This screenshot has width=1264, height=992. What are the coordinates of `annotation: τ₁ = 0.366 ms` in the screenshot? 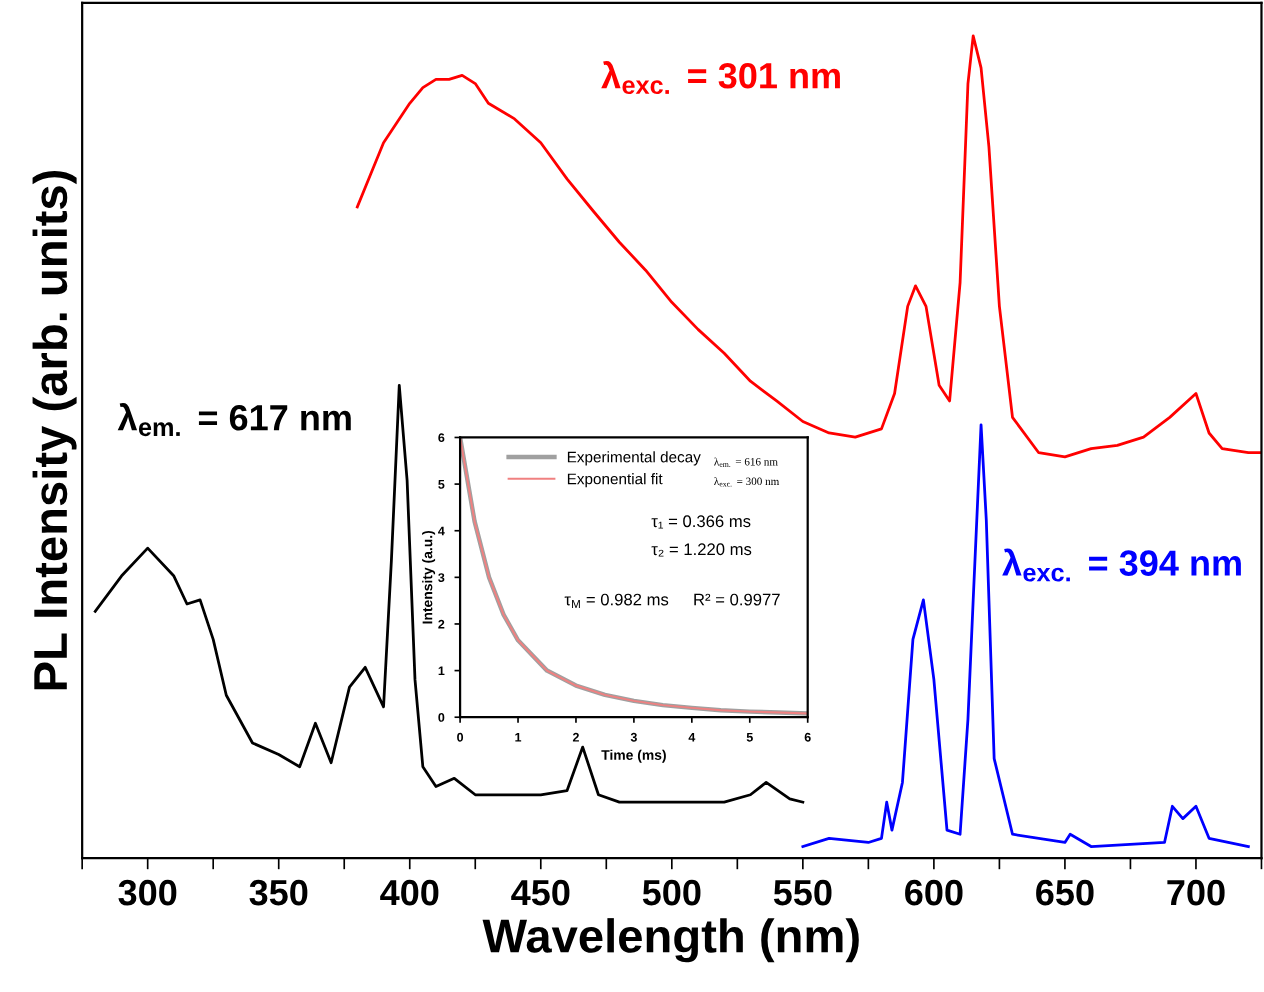 It's located at (701, 522).